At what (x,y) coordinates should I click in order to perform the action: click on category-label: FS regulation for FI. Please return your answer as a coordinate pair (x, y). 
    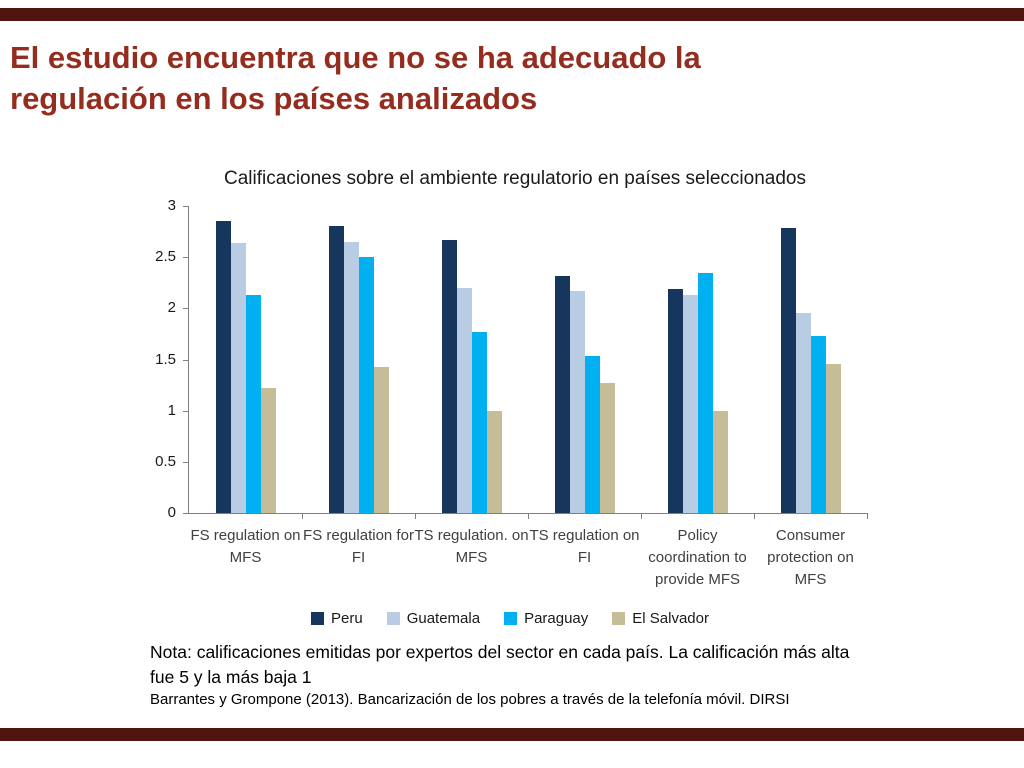
    Looking at the image, I should click on (358, 546).